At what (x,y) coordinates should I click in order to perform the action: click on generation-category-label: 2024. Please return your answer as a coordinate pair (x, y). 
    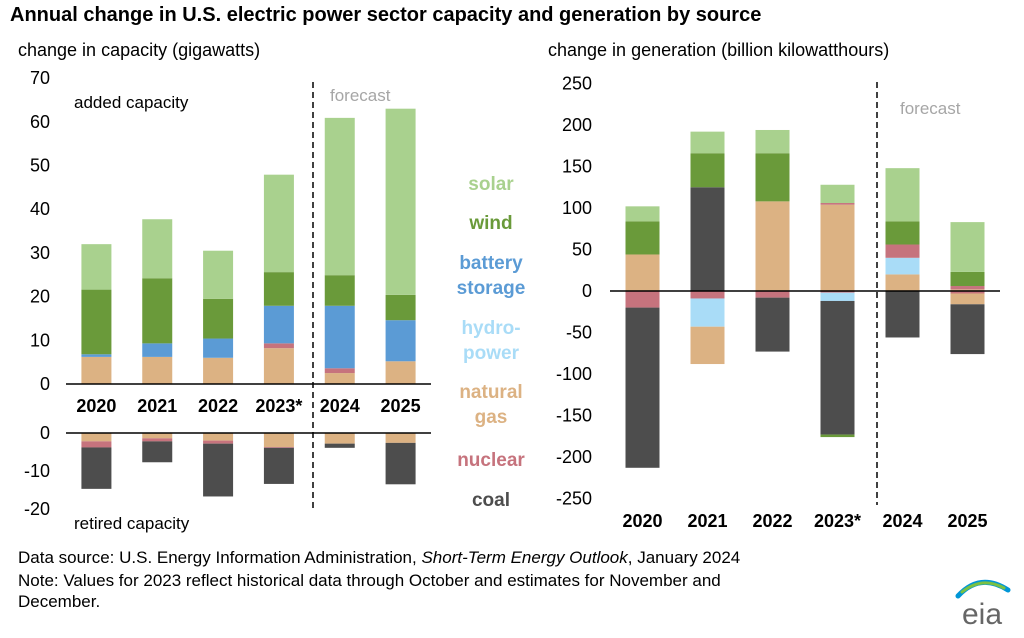
    Looking at the image, I should click on (902, 521).